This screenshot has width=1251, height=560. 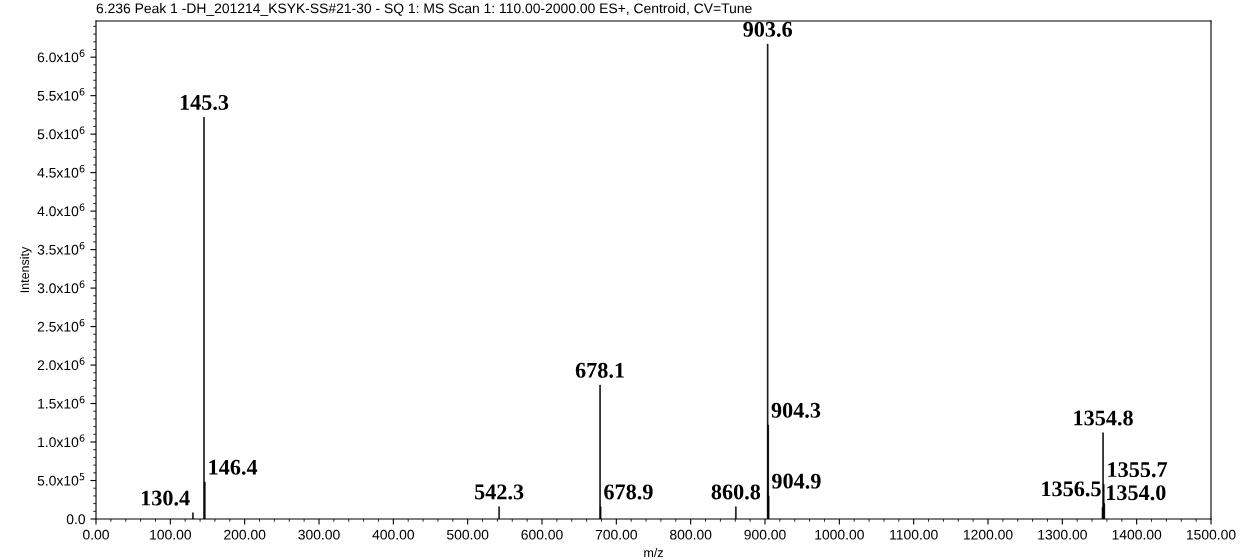 What do you see at coordinates (61, 364) in the screenshot?
I see `y-tick-label: 2.0x10$^{6}$` at bounding box center [61, 364].